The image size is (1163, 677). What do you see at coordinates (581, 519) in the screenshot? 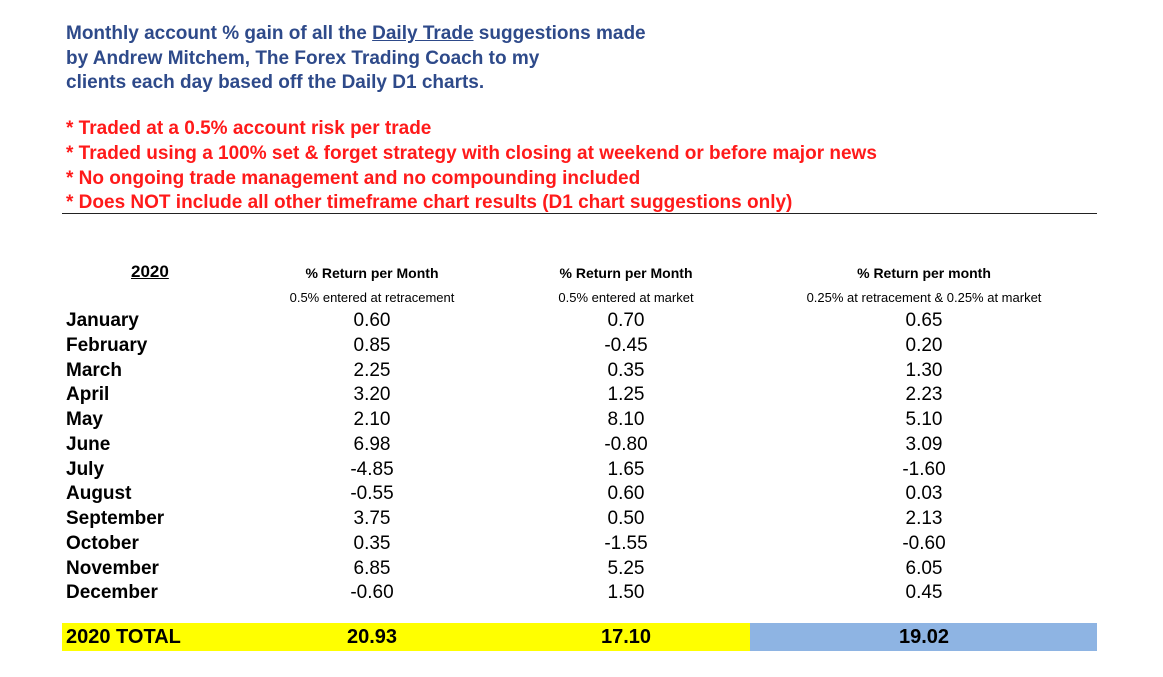
I see `table-row: September 3.75 0.50 2.13` at bounding box center [581, 519].